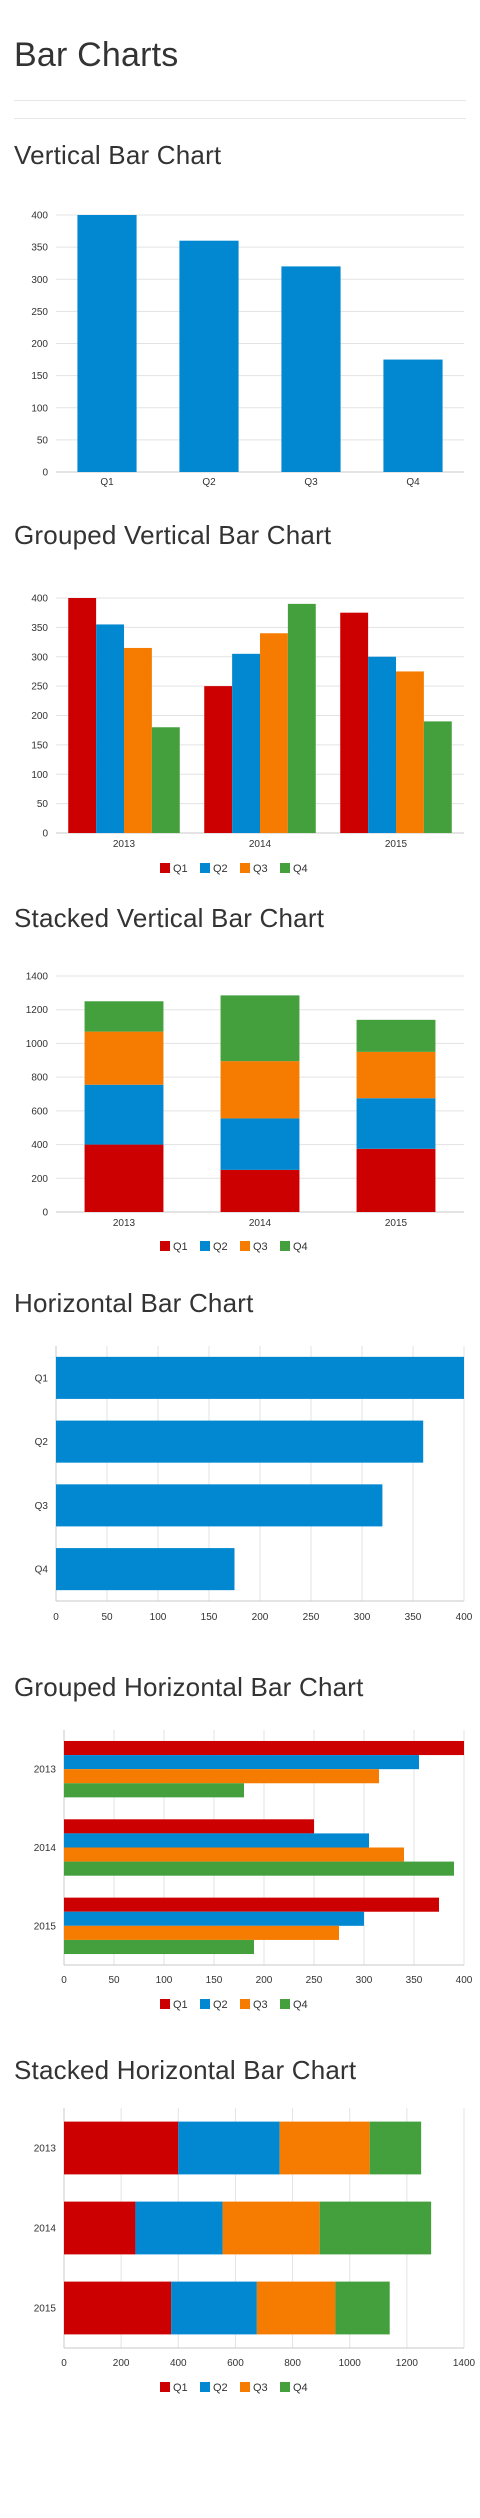  Describe the element at coordinates (396, 844) in the screenshot. I see `x-category-label: 2015` at that location.